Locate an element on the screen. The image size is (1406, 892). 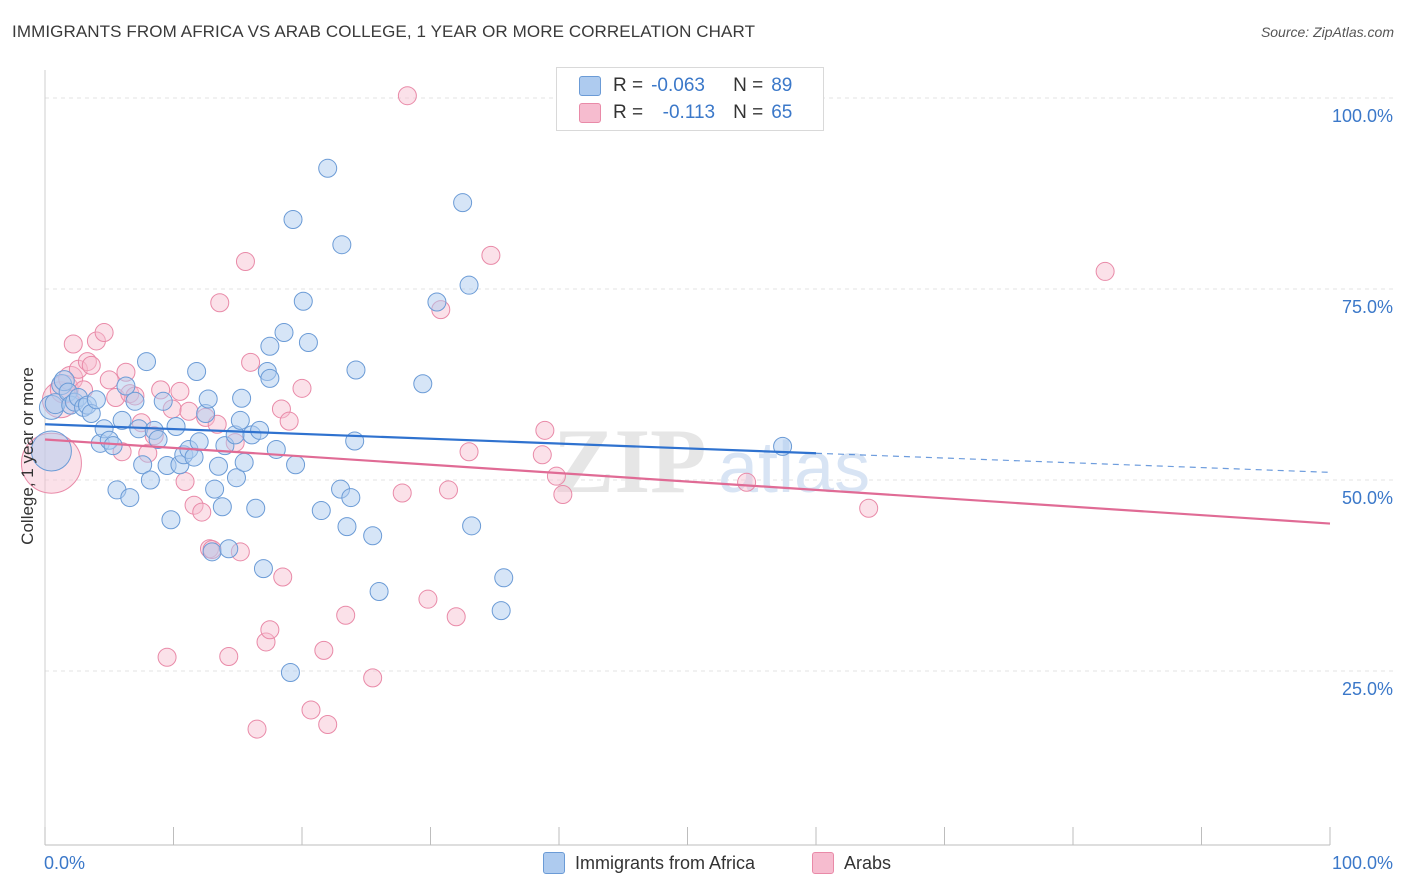
africa-trend-line is located at coordinates (430, 439).